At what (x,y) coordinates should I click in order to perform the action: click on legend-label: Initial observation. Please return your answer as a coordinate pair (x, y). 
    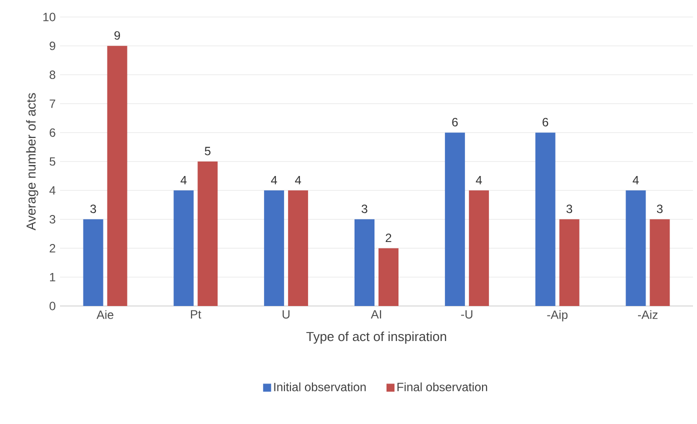
    Looking at the image, I should click on (320, 387).